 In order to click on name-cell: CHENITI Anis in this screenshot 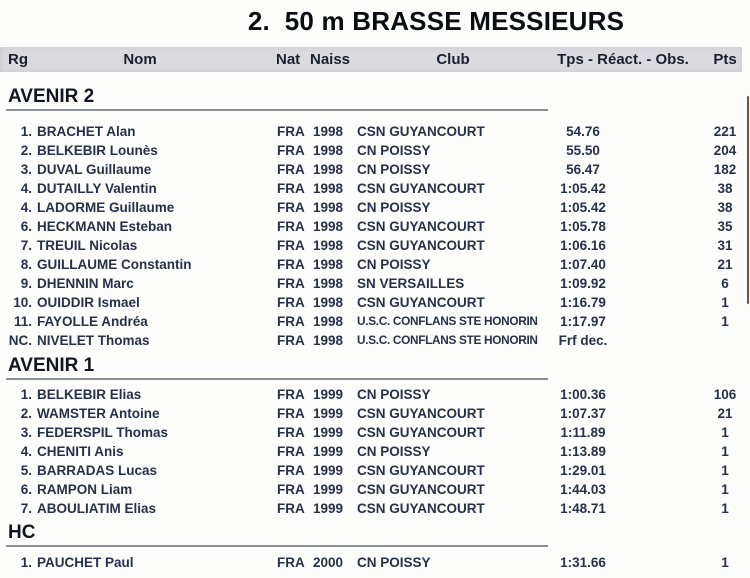, I will do `click(80, 451)`.